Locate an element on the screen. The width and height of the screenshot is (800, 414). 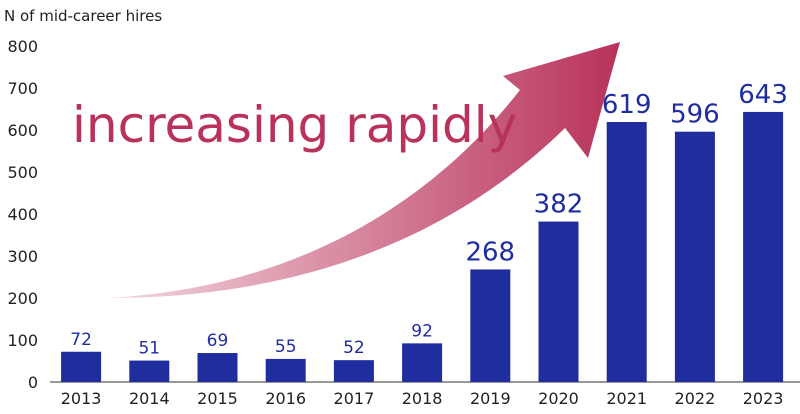
bar-2015 is located at coordinates (217, 367).